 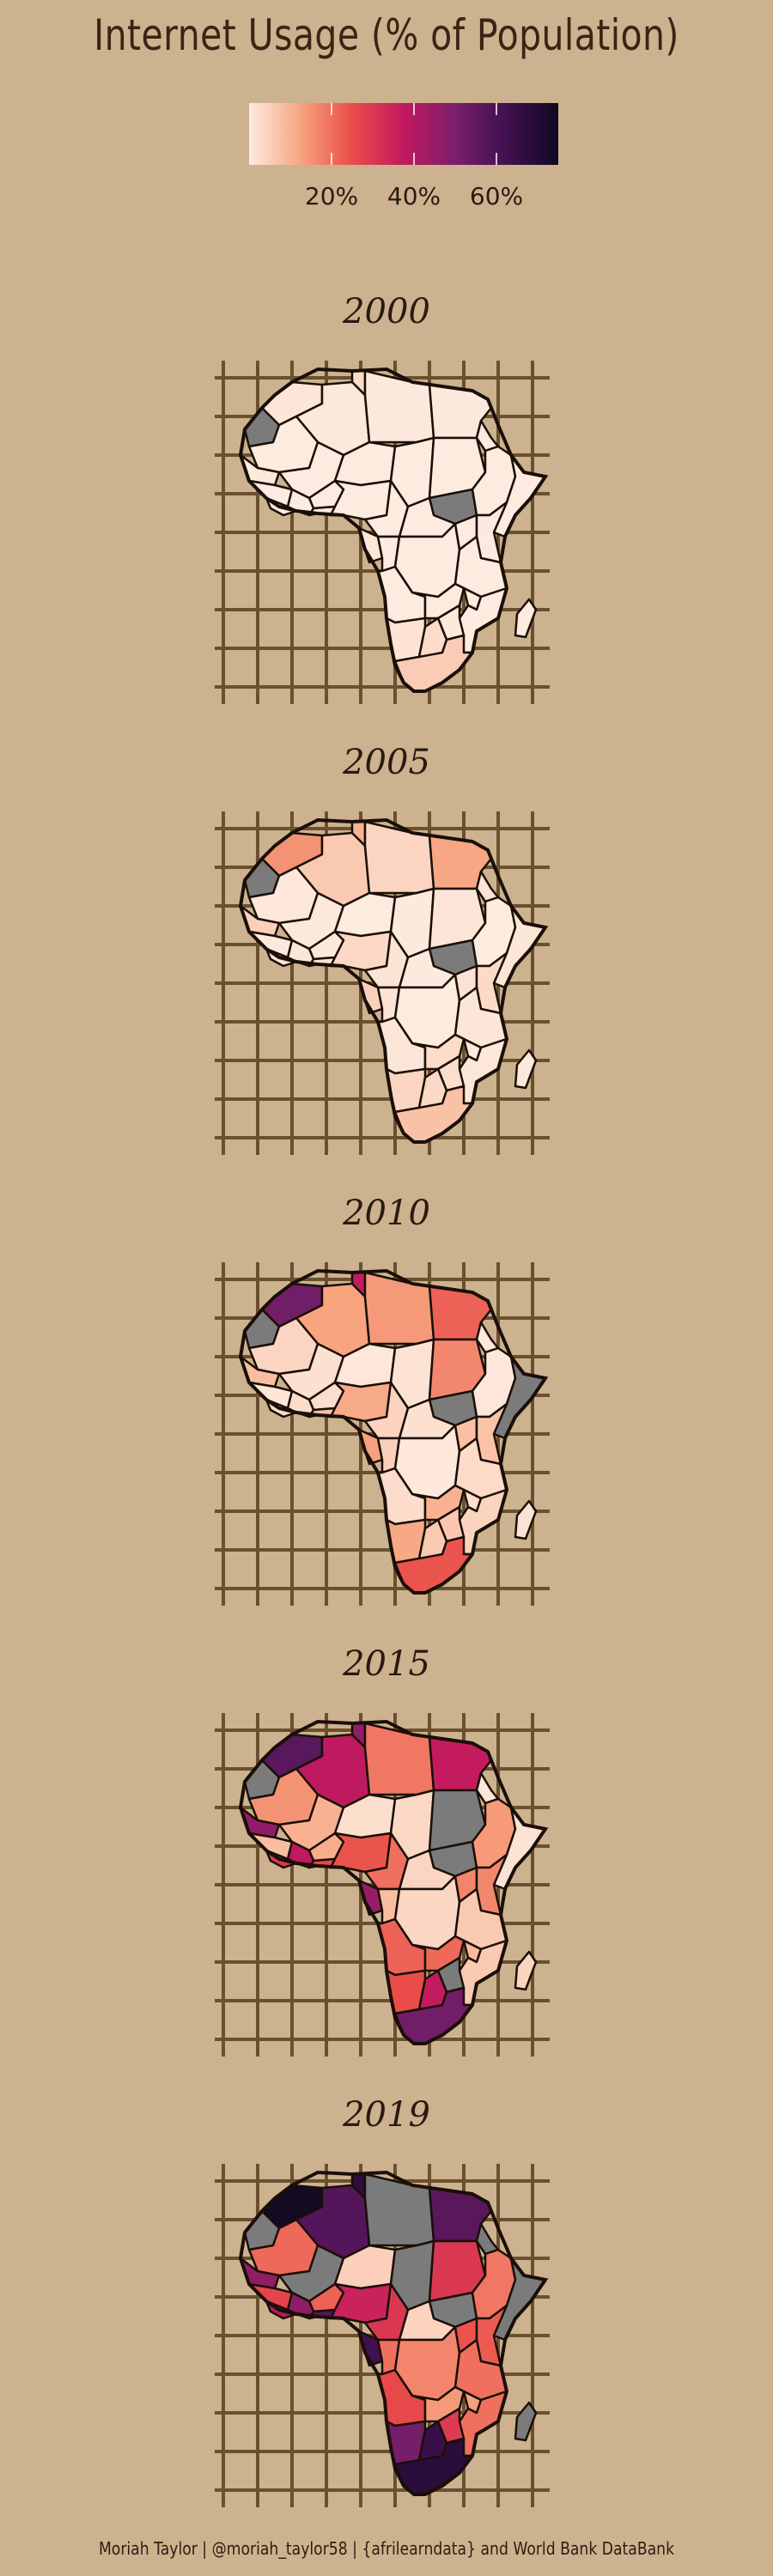 I want to click on panel-title-2005: 2005, so click(x=386, y=762).